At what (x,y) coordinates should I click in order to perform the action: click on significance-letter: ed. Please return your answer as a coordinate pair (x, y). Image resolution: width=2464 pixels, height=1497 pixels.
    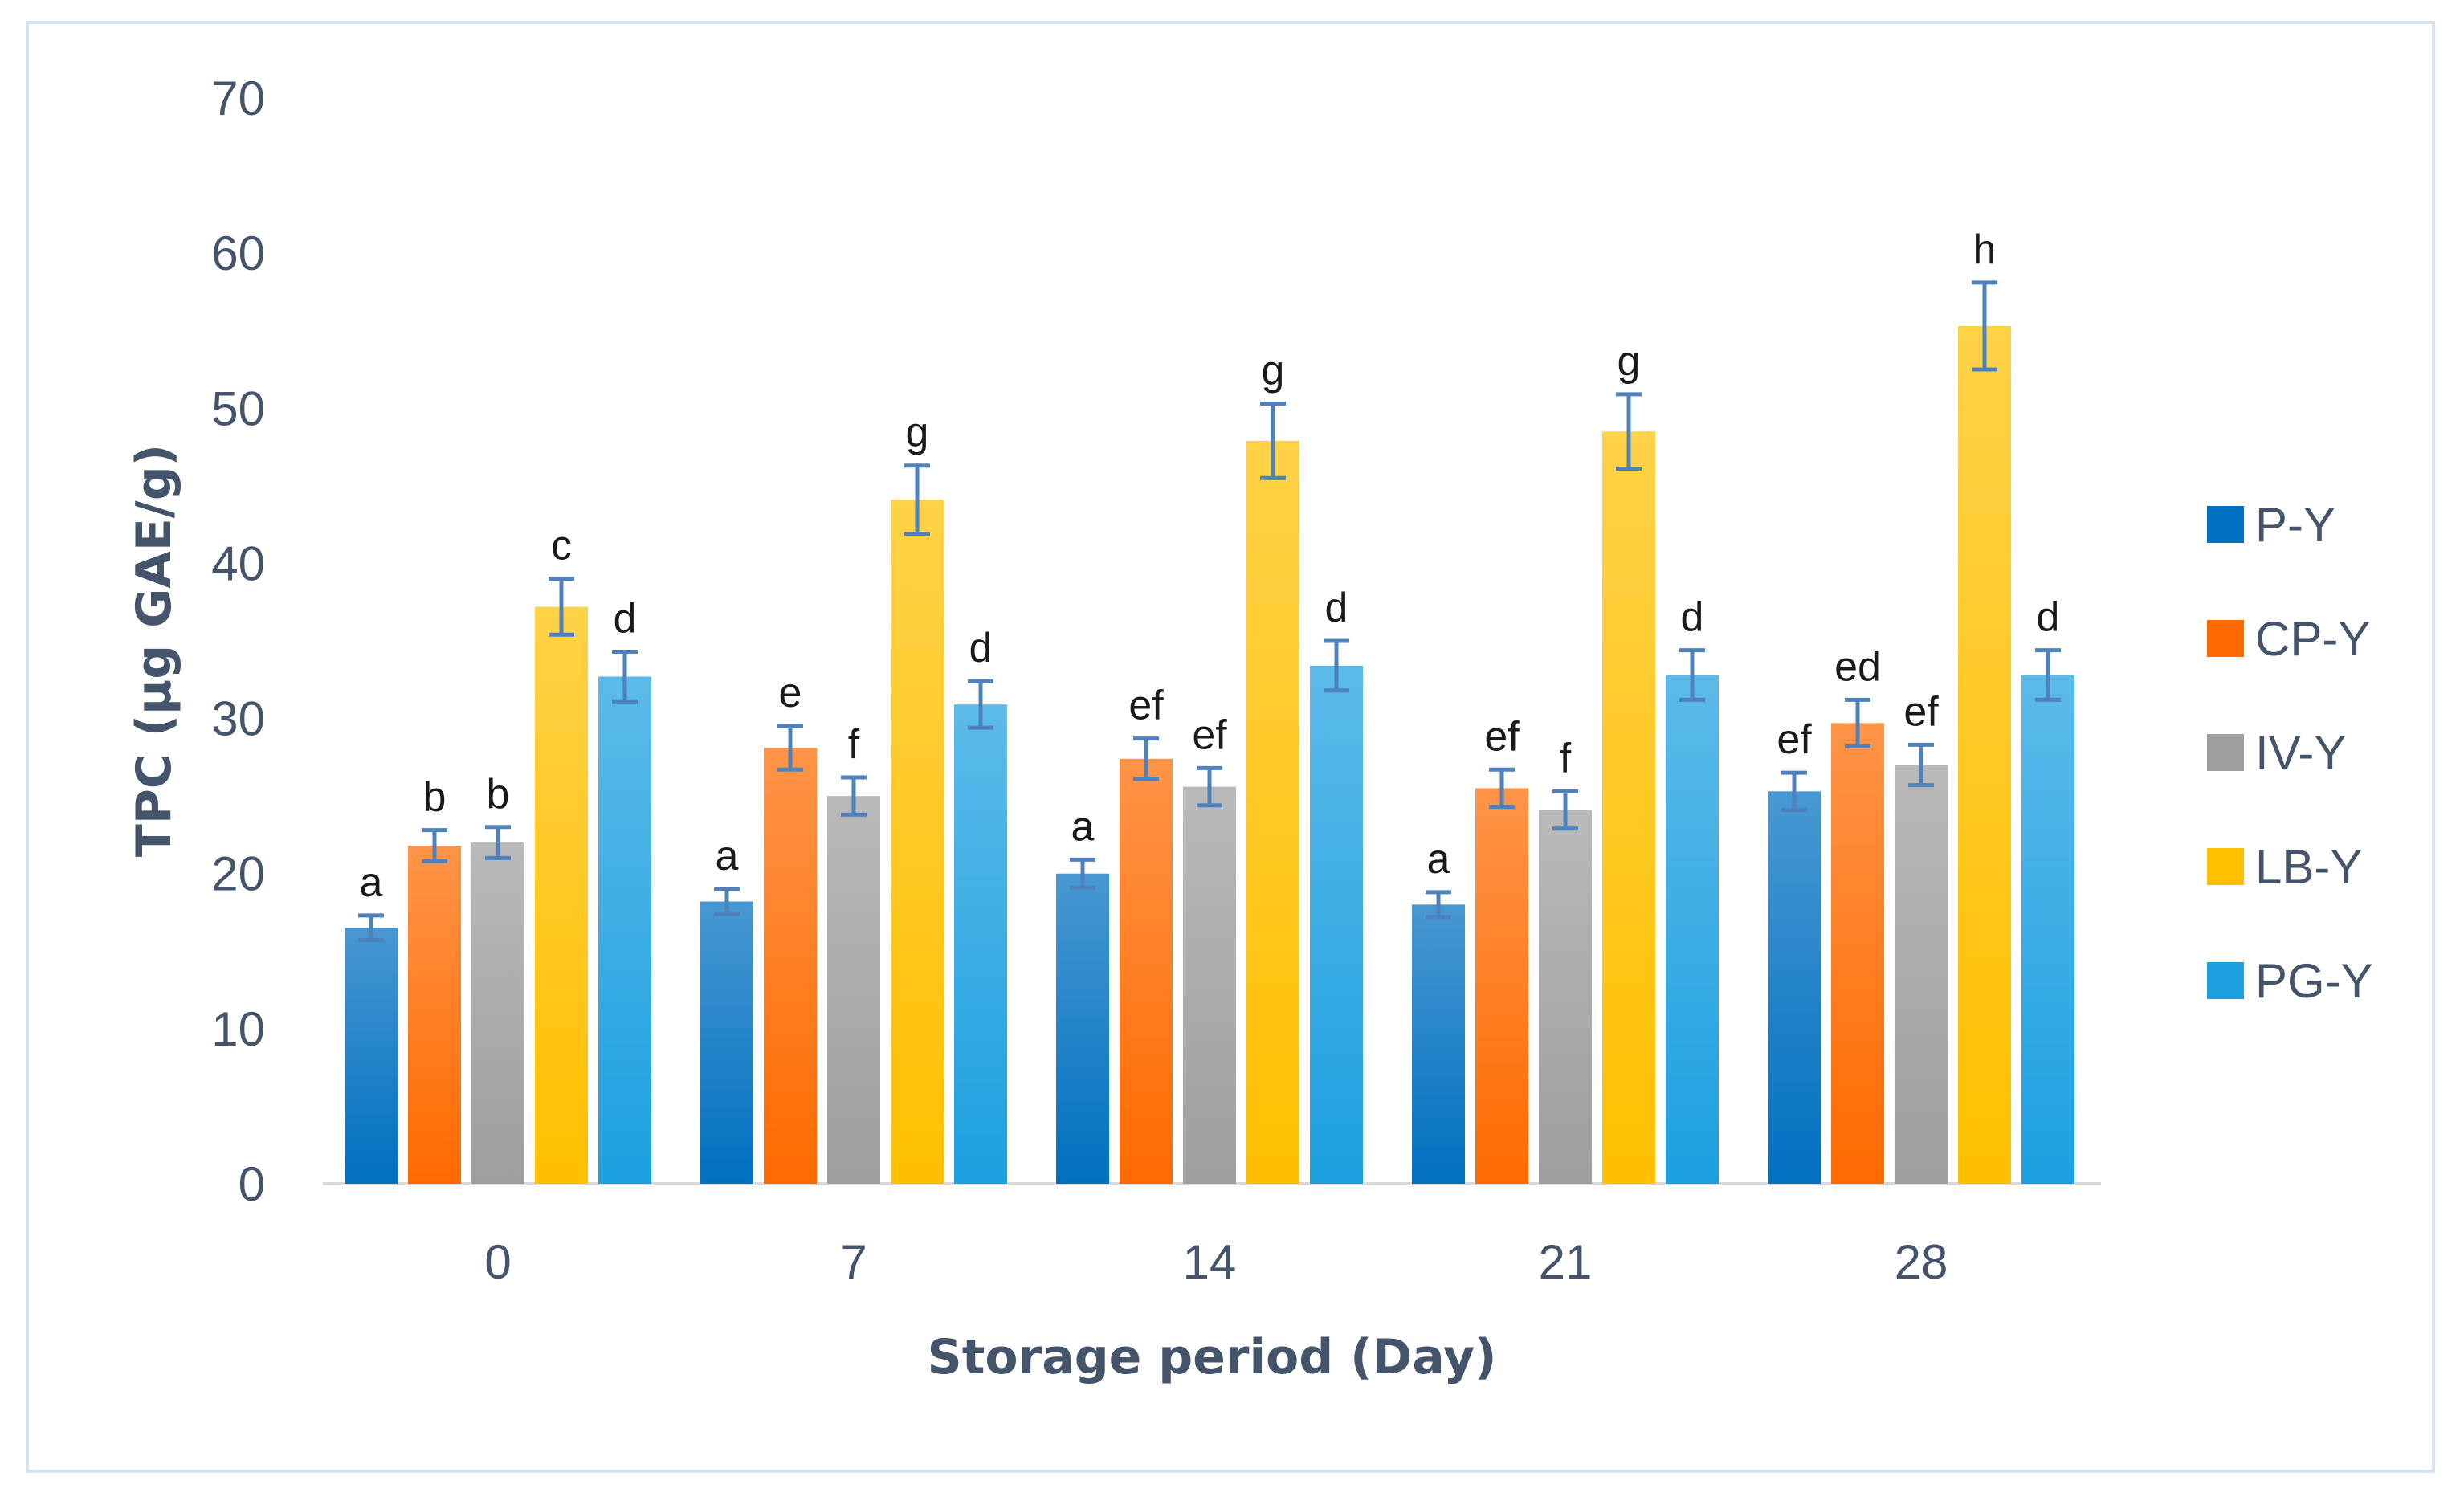
    Looking at the image, I should click on (1857, 667).